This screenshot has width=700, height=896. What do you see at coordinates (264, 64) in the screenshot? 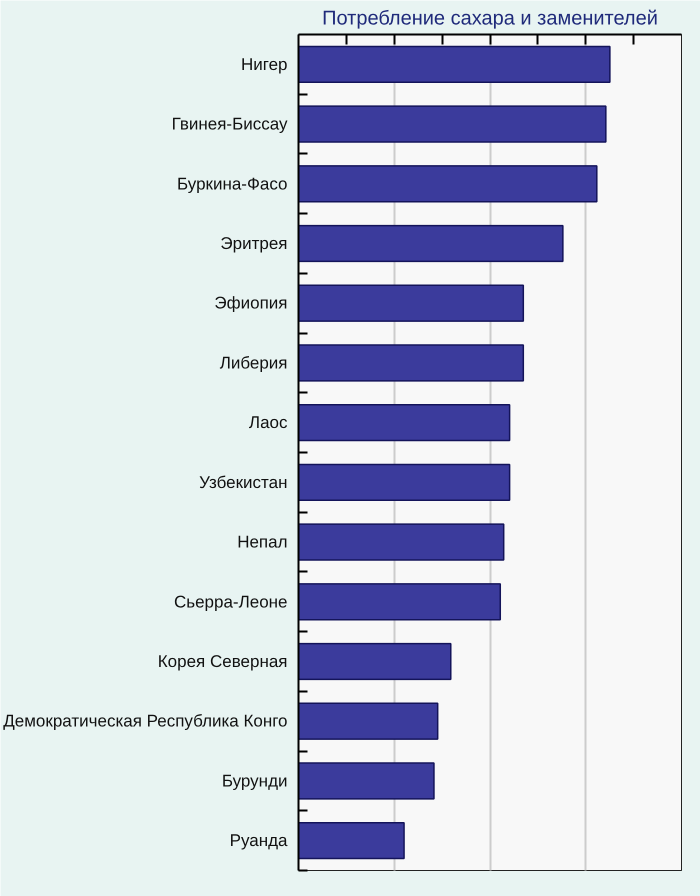
I see `y-tick-label: Нигер` at bounding box center [264, 64].